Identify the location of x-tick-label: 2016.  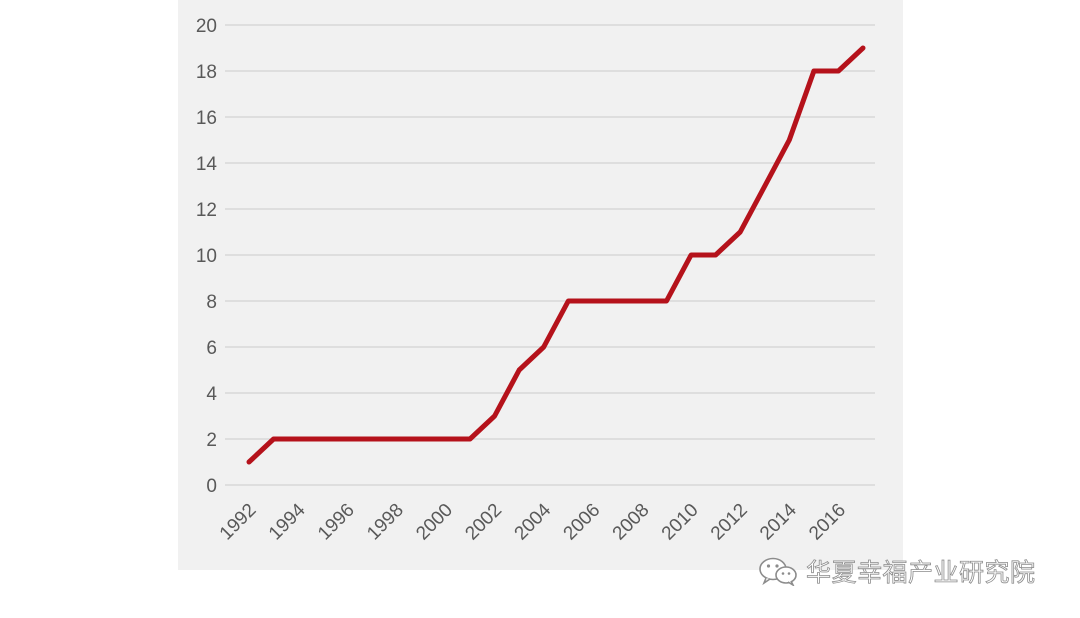
(827, 522).